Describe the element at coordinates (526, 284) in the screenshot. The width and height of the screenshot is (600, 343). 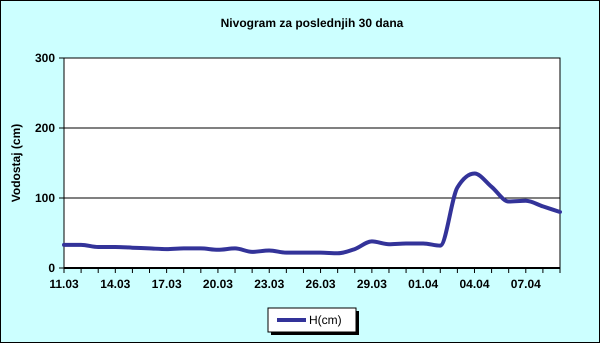
I see `x-tick-label: 07.04` at that location.